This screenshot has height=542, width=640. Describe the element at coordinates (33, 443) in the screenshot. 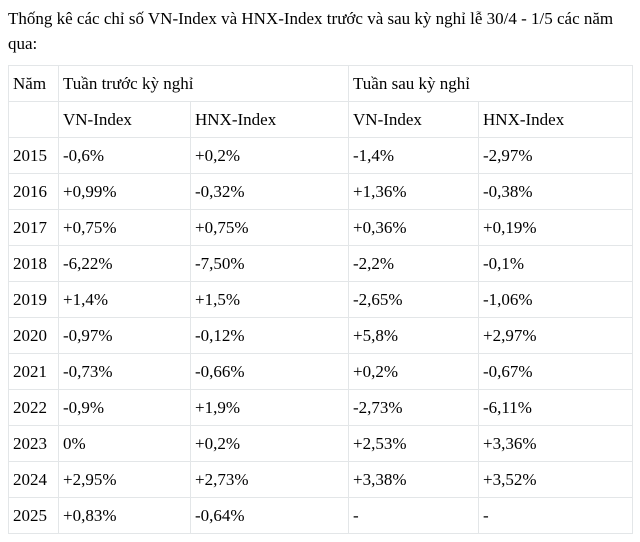

I see `year-cell: 2023` at that location.